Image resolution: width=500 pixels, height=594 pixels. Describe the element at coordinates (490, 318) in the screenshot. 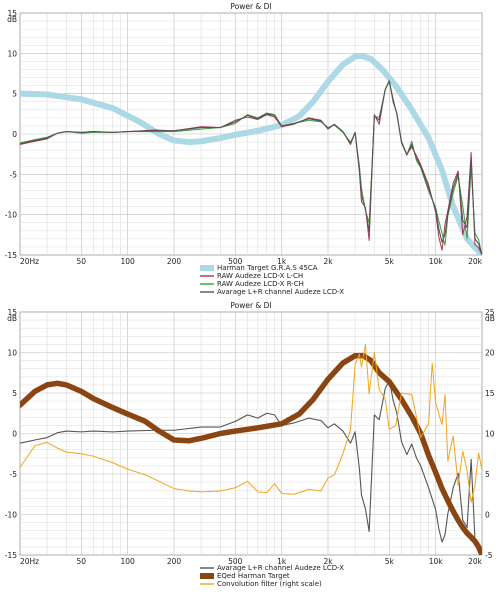

I see `y-right-unit-label: dB` at that location.